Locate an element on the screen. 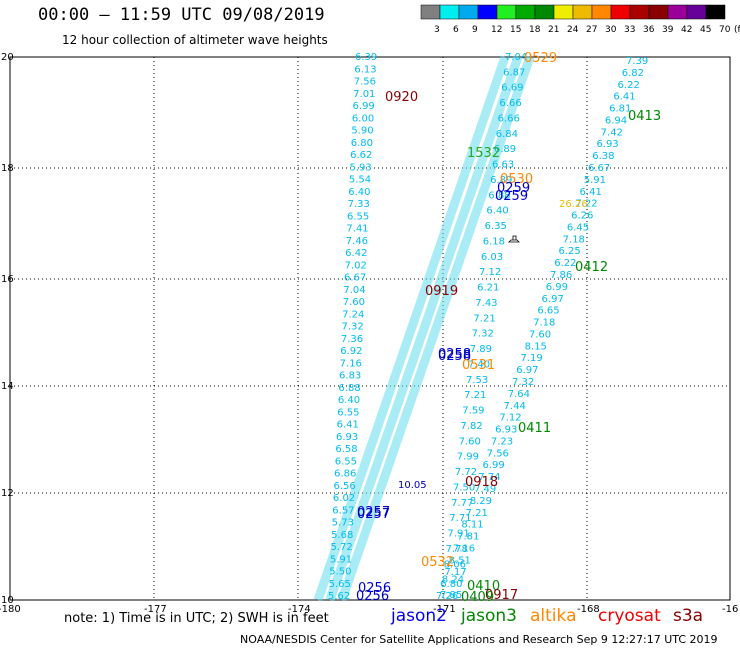 The width and height of the screenshot is (740, 650). legend-jason2: jason2 is located at coordinates (419, 616).